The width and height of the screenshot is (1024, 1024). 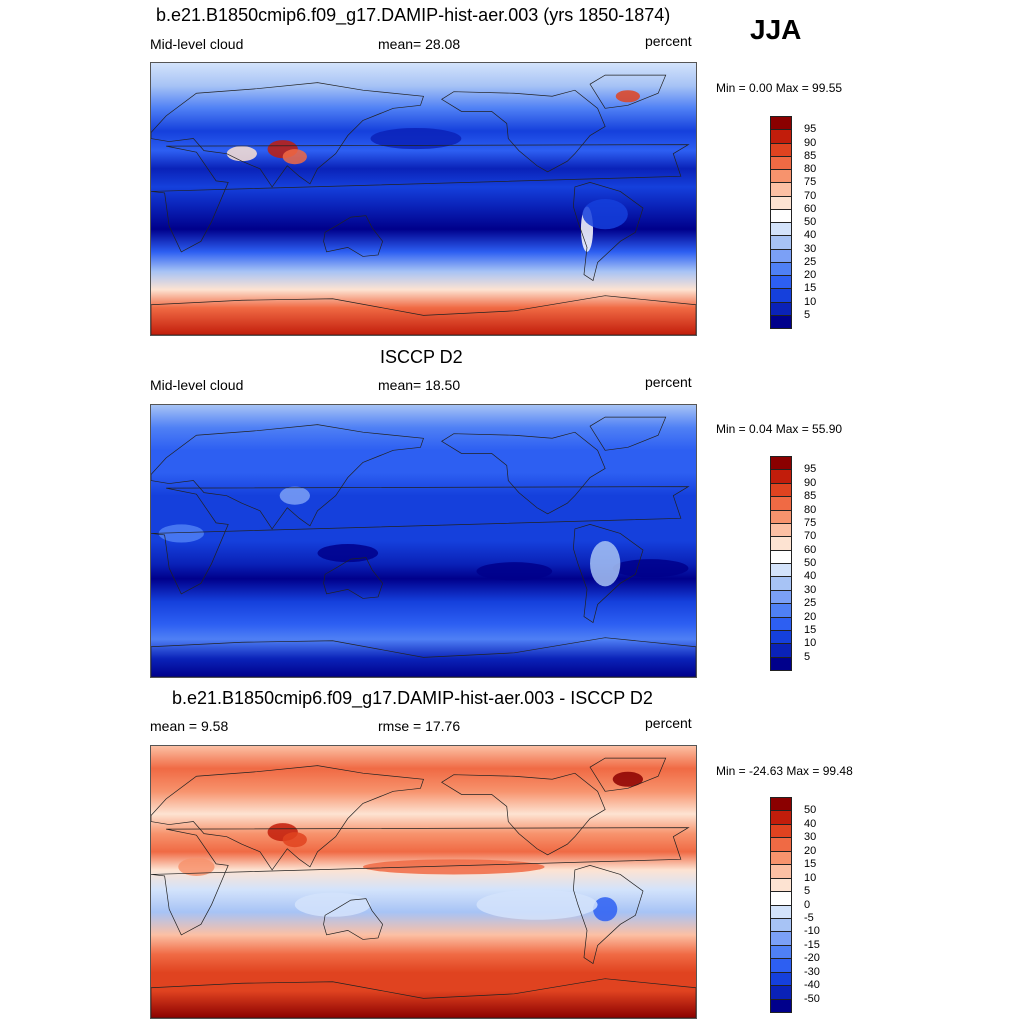 I want to click on colorbar-tick-label: -15, so click(x=812, y=944).